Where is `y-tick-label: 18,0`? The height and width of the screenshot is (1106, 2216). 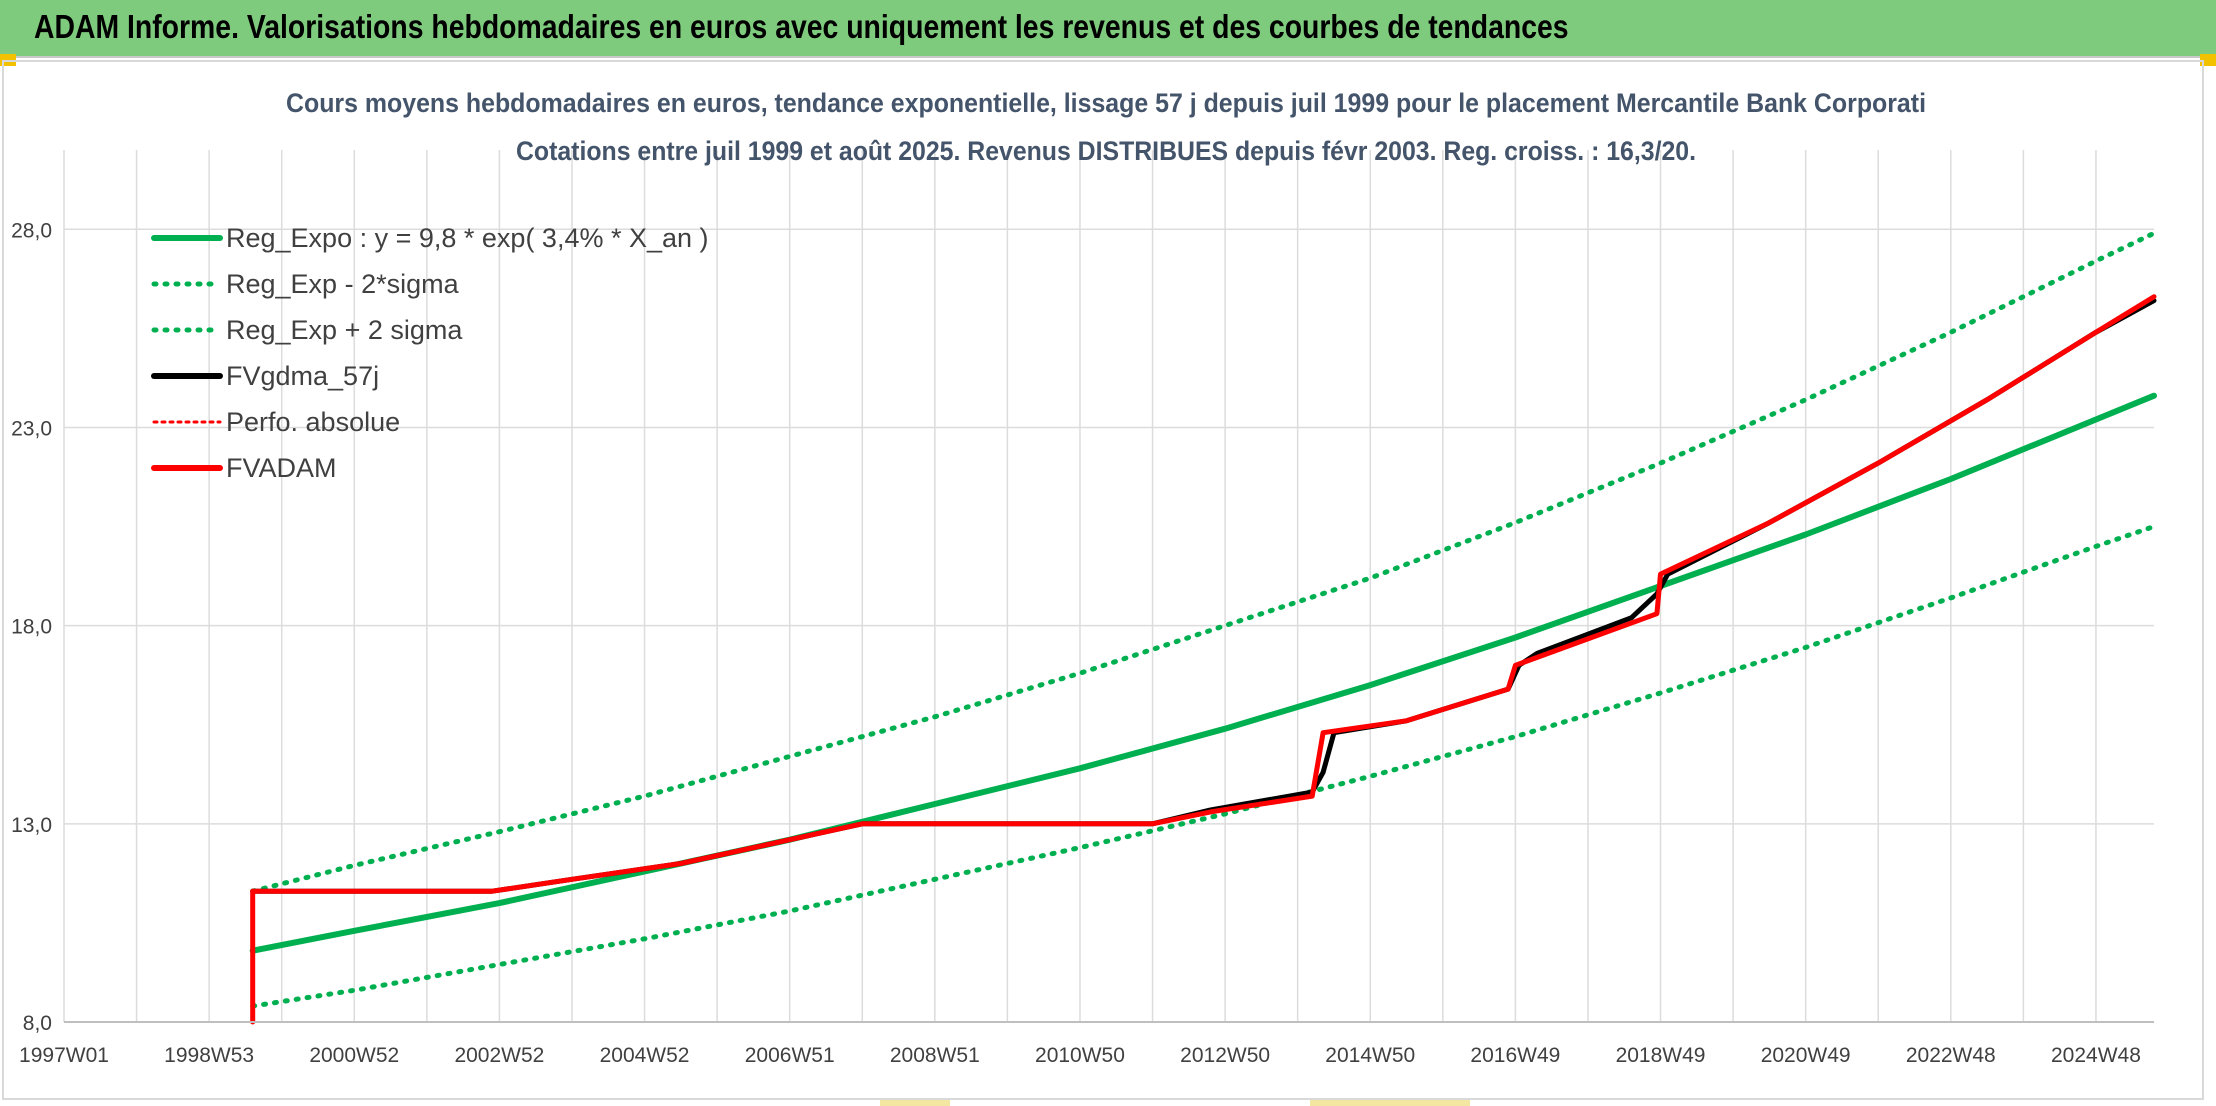 y-tick-label: 18,0 is located at coordinates (31, 627).